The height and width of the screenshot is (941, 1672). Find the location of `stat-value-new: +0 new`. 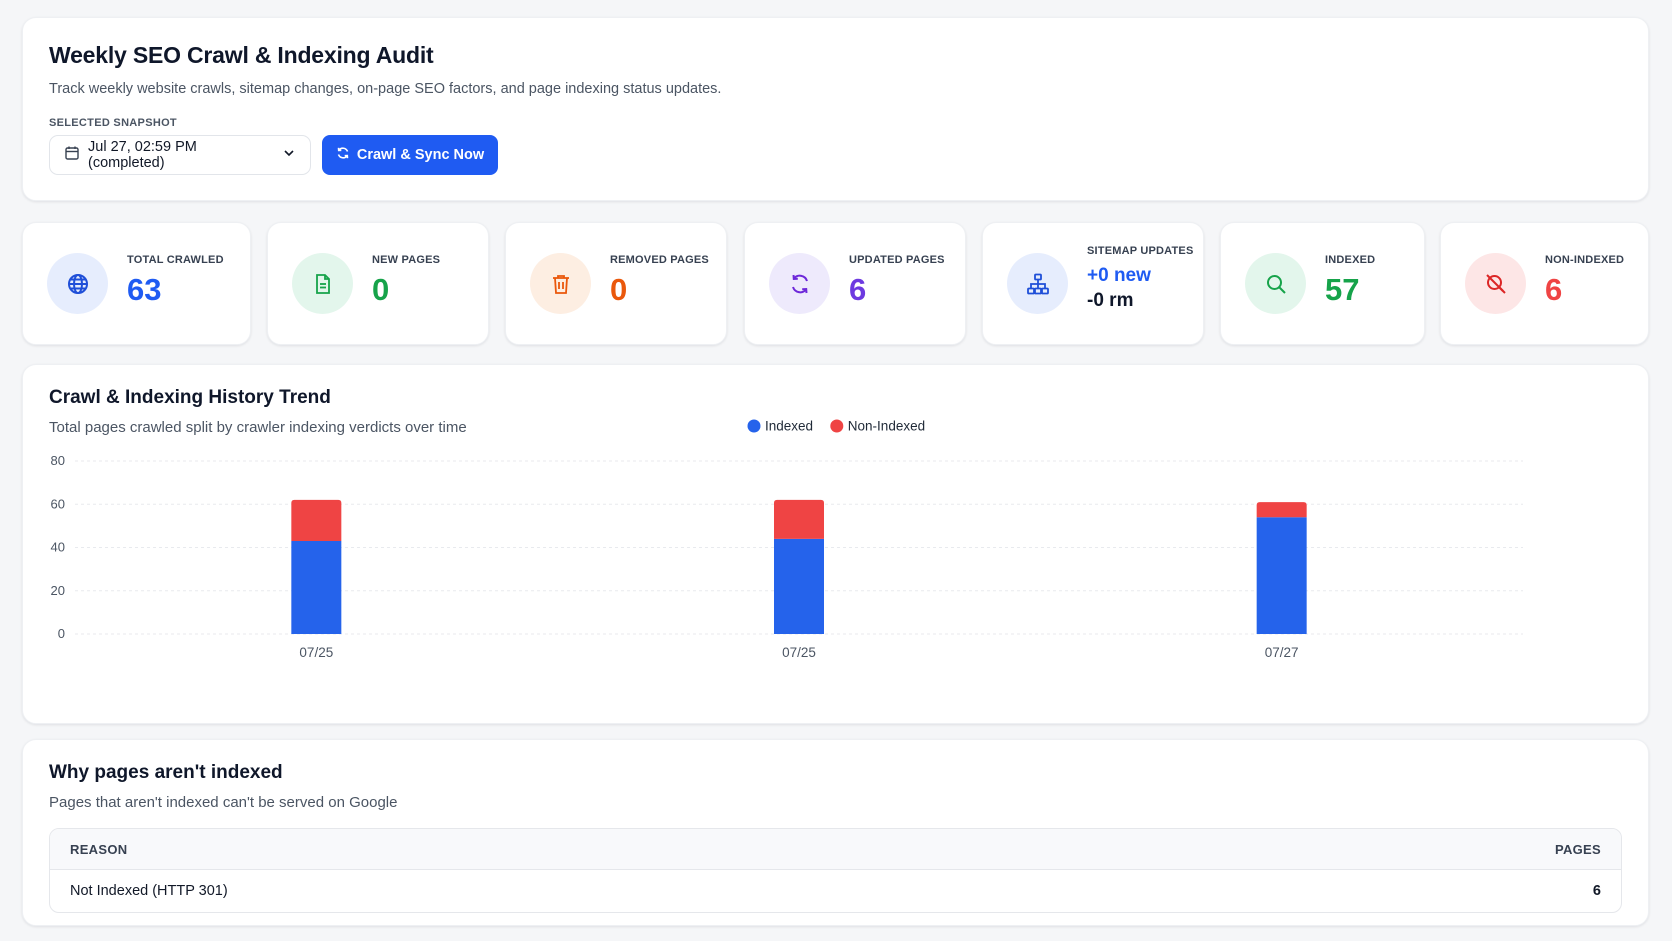

stat-value-new: +0 new is located at coordinates (1119, 276).